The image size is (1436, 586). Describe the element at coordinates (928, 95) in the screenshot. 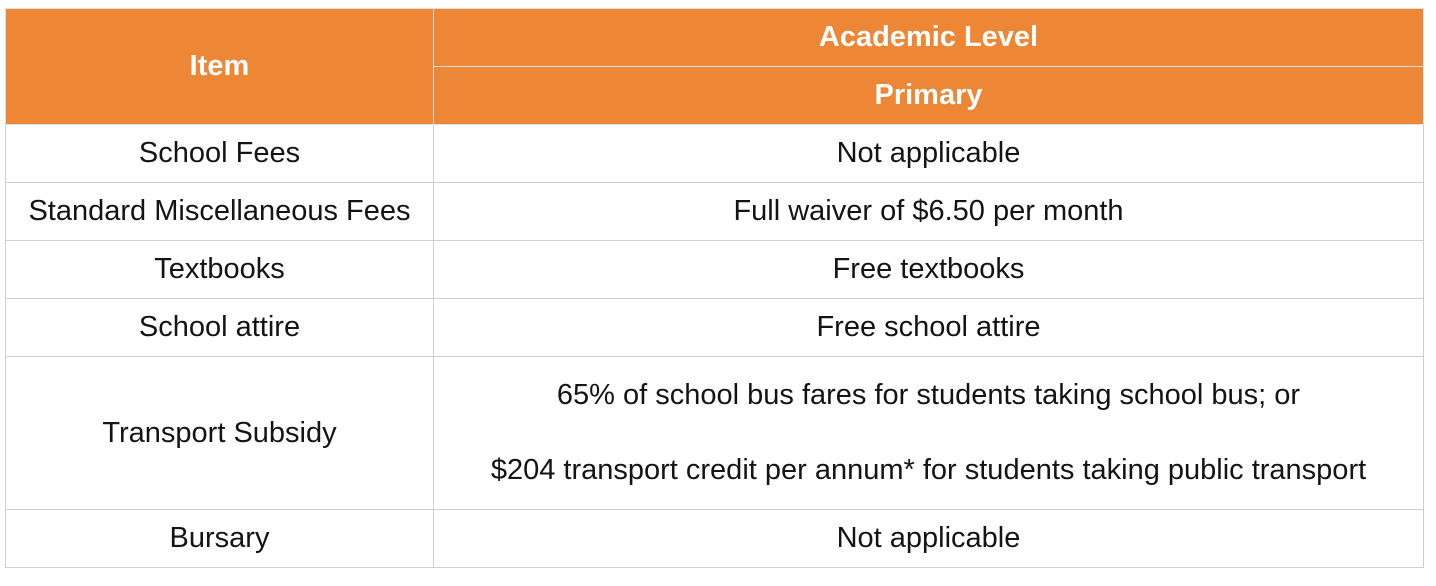

I see `primary-level-header: Primary` at that location.